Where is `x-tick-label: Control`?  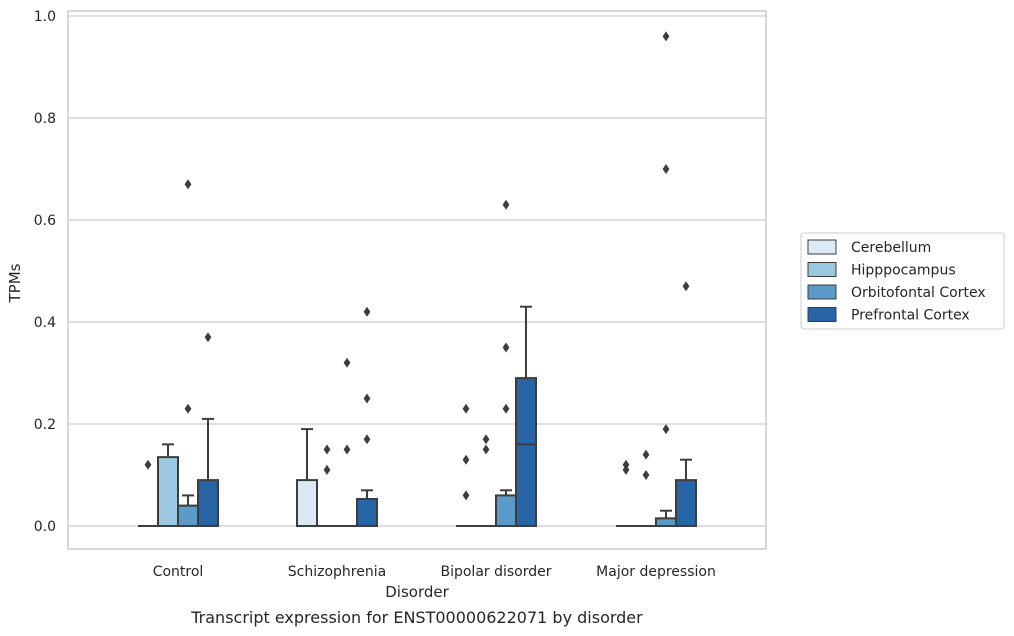
x-tick-label: Control is located at coordinates (178, 572).